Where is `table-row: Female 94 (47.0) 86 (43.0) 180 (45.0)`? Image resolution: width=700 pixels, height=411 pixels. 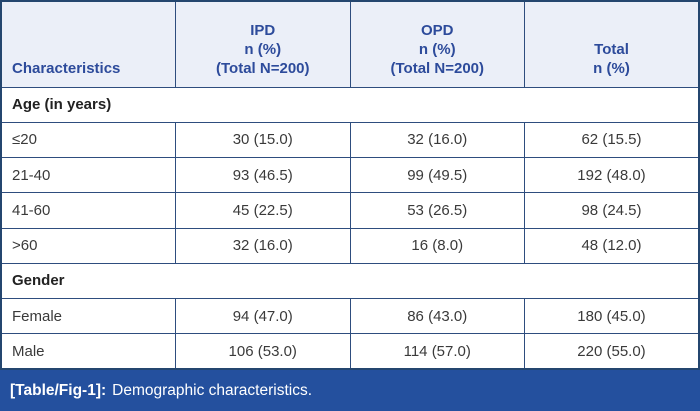 table-row: Female 94 (47.0) 86 (43.0) 180 (45.0) is located at coordinates (350, 316).